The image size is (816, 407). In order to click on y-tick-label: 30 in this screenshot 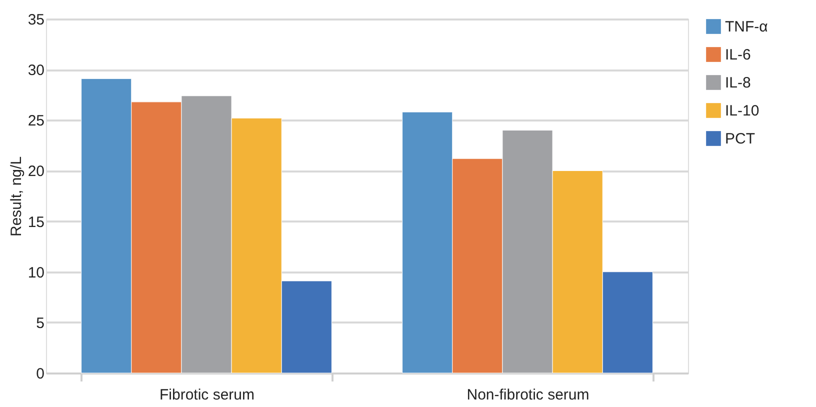, I will do `click(36, 71)`.